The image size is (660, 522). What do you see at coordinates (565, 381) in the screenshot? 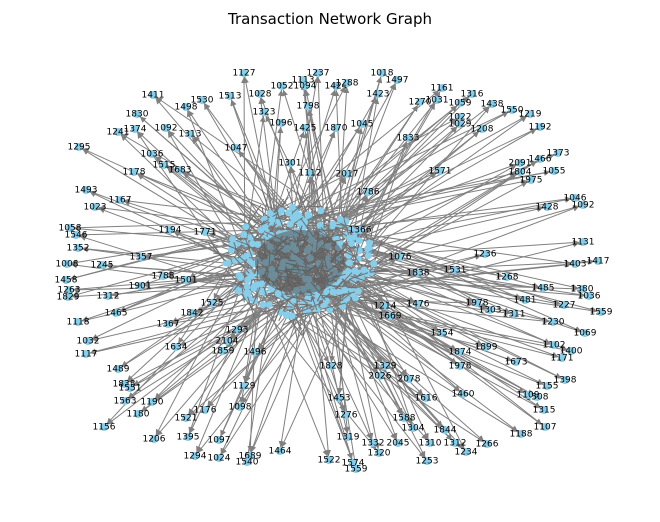
I see `node-label: 1398` at bounding box center [565, 381].